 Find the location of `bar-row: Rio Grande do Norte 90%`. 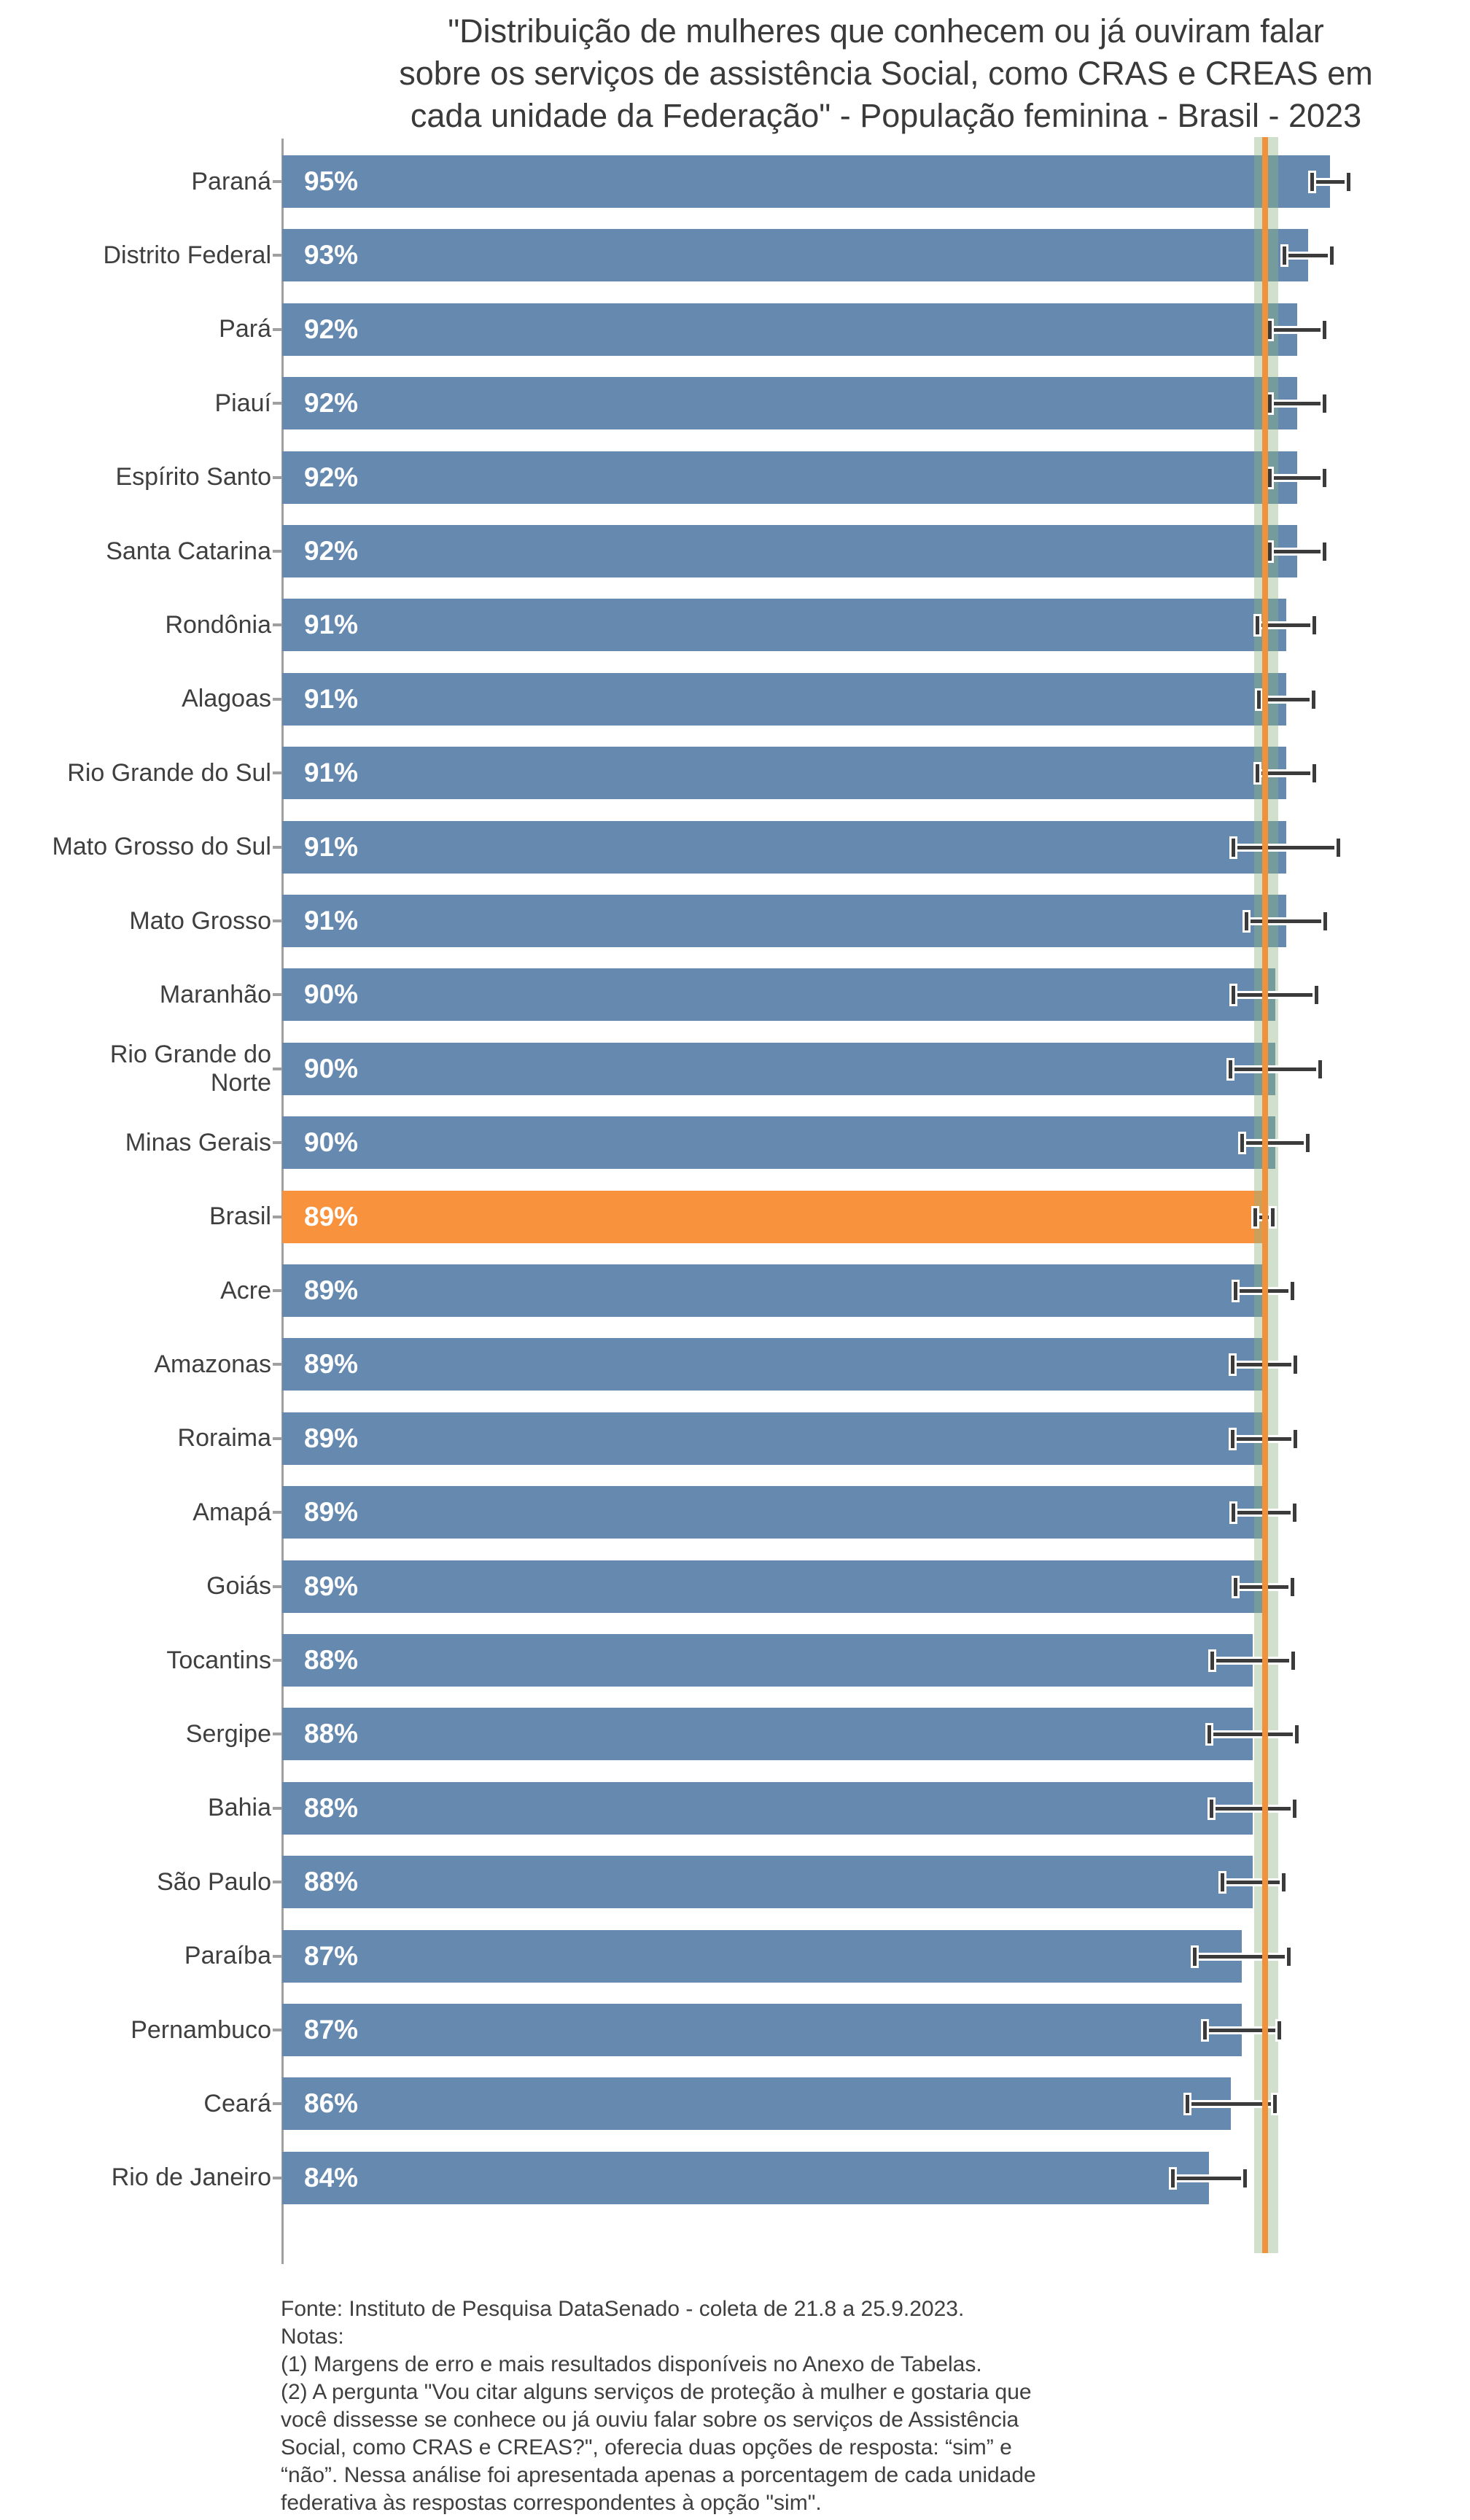

bar-row: Rio Grande do Norte 90% is located at coordinates (735, 1069).